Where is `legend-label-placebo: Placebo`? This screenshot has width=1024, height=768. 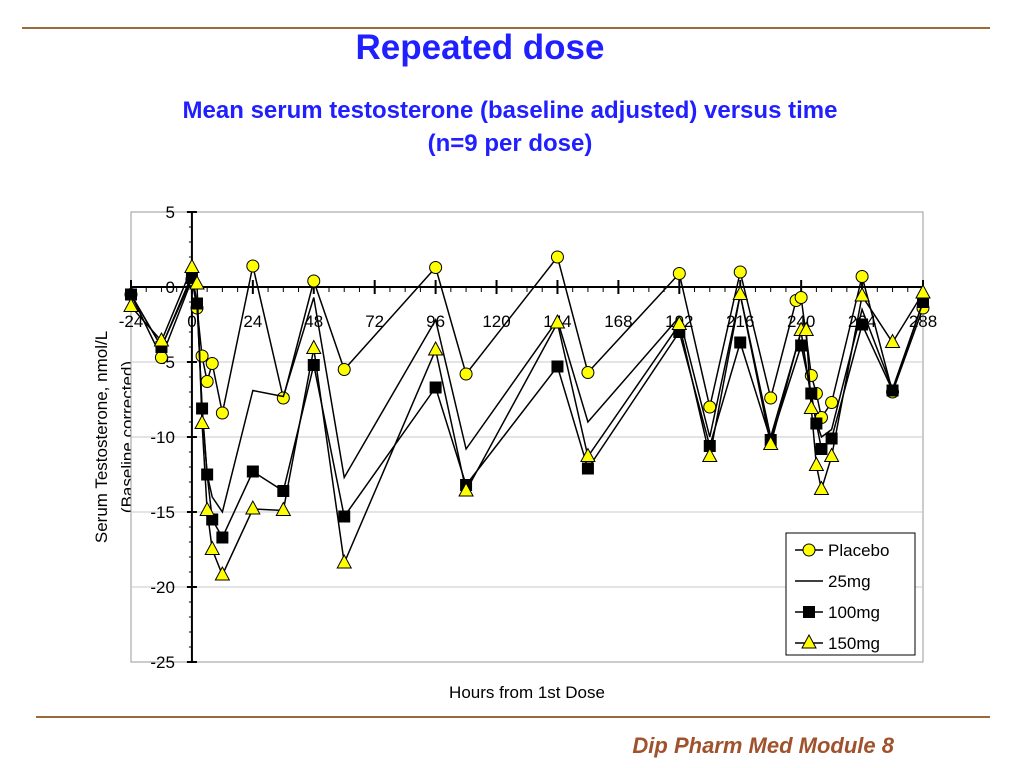 legend-label-placebo: Placebo is located at coordinates (858, 550).